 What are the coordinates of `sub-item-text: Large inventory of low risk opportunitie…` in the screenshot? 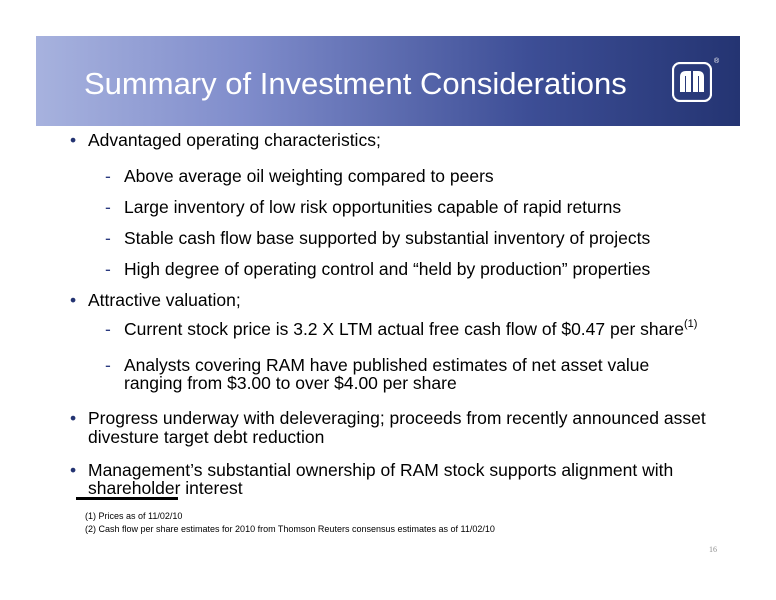 It's located at (373, 207).